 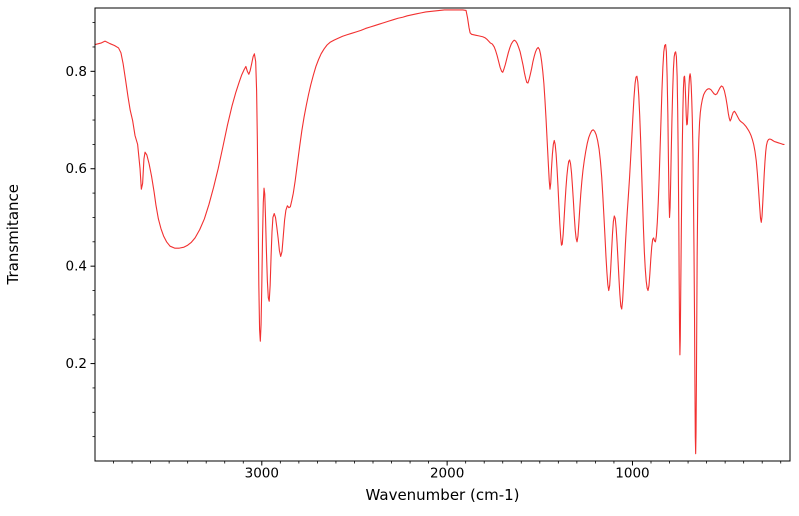 What do you see at coordinates (632, 474) in the screenshot?
I see `x-tick-label: 1000` at bounding box center [632, 474].